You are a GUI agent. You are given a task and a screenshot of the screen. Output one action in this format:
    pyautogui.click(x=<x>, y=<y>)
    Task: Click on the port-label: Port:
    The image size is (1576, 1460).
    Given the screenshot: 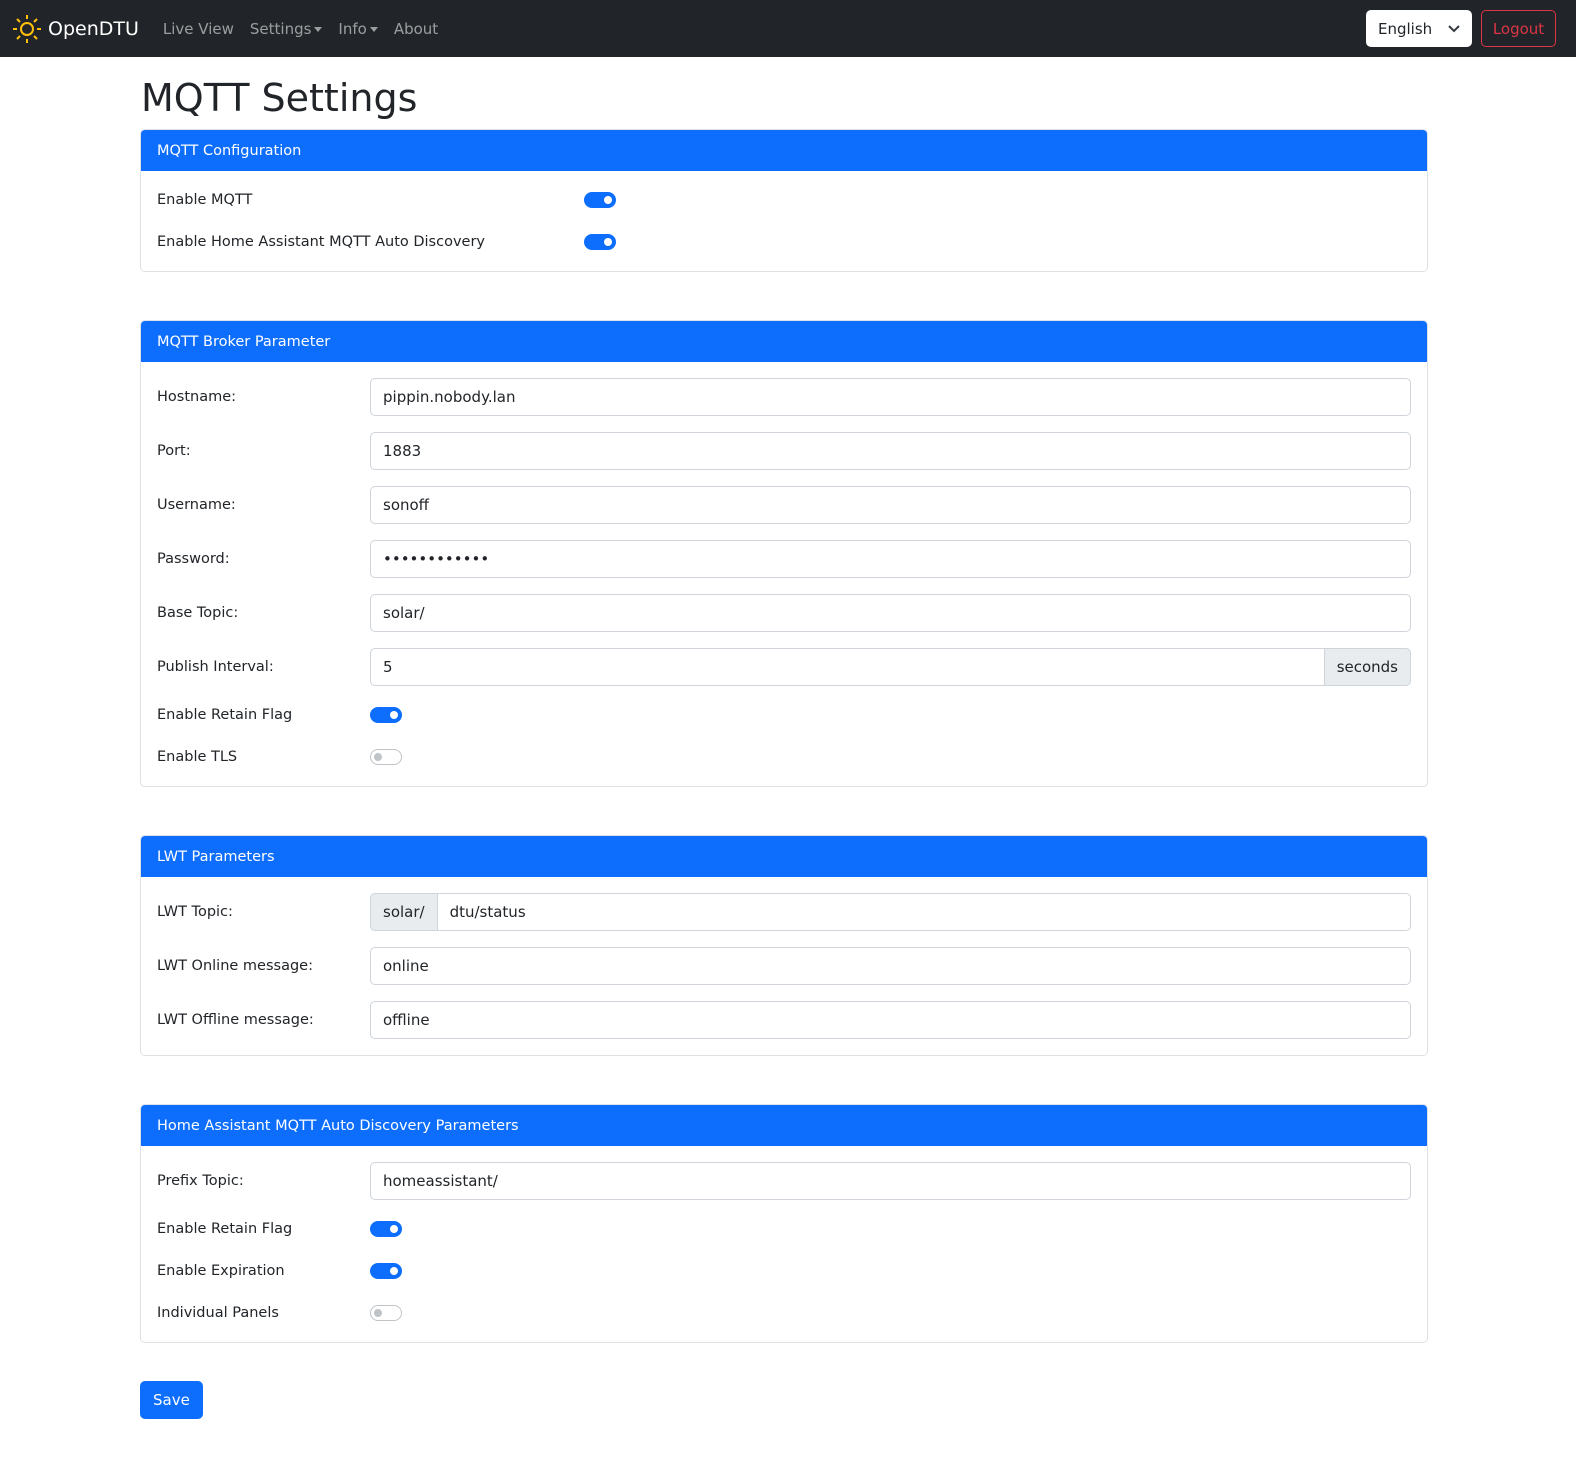 What is the action you would take?
    pyautogui.click(x=174, y=451)
    